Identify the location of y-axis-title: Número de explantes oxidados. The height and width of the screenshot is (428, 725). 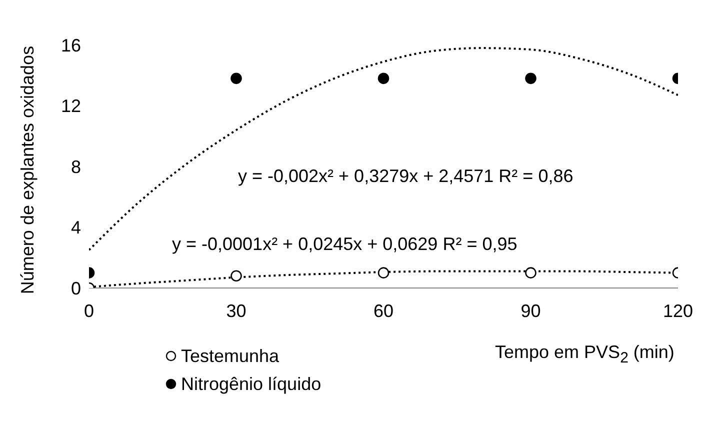
(28, 170).